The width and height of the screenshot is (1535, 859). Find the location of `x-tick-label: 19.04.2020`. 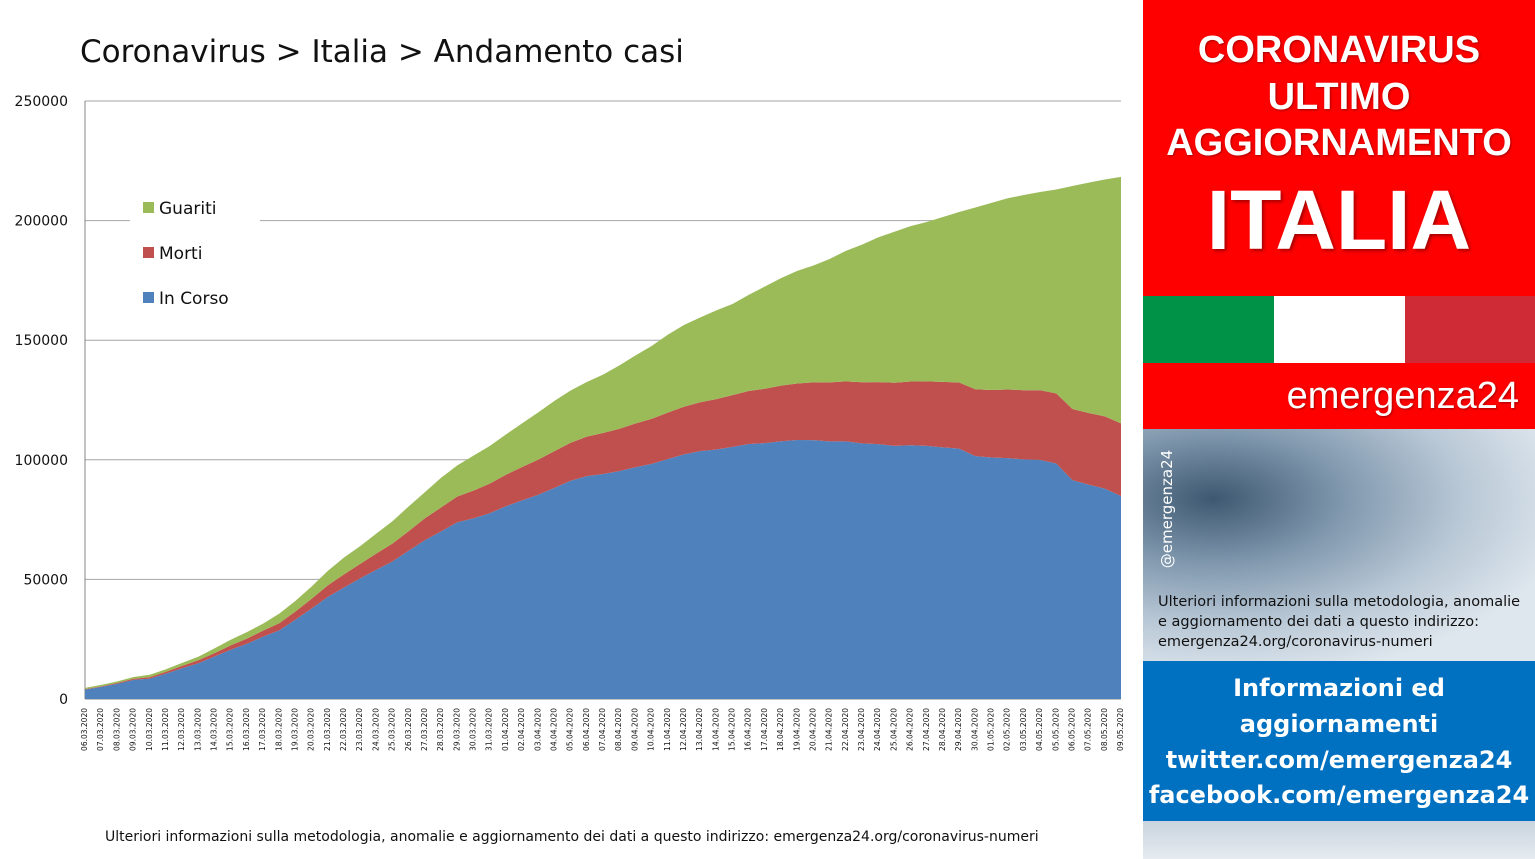

x-tick-label: 19.04.2020 is located at coordinates (796, 729).